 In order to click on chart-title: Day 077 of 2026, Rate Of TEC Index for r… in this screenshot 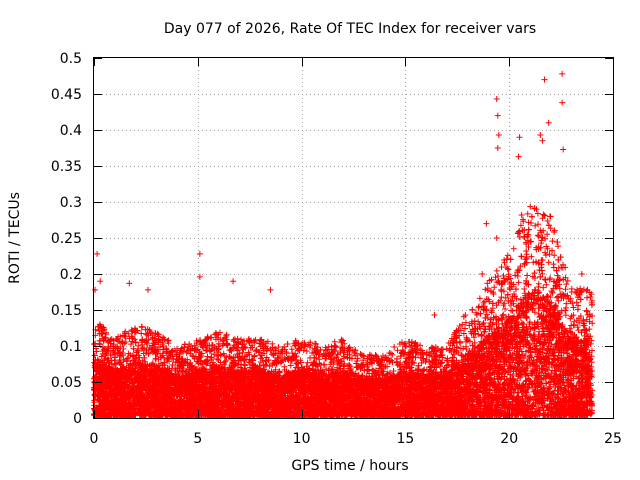, I will do `click(350, 29)`.